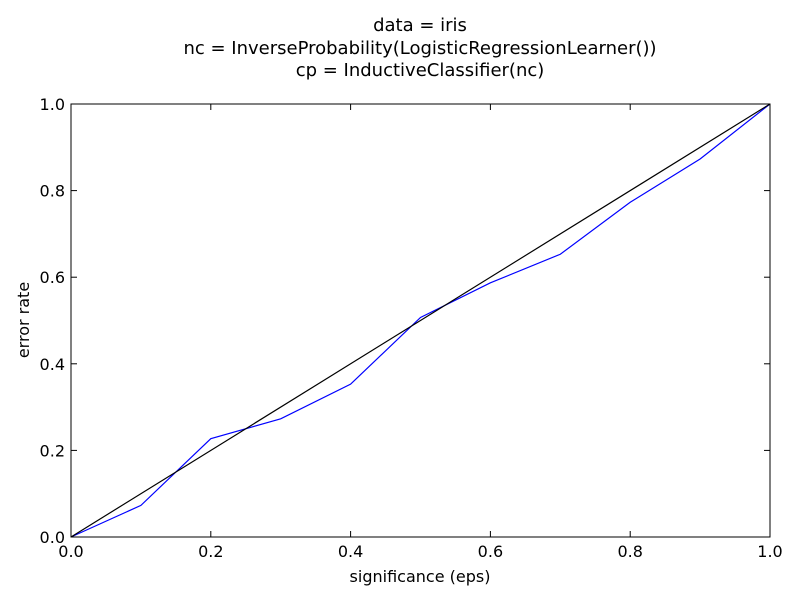 This screenshot has height=600, width=800. Describe the element at coordinates (629, 551) in the screenshot. I see `x-tick-label: 0.8` at that location.